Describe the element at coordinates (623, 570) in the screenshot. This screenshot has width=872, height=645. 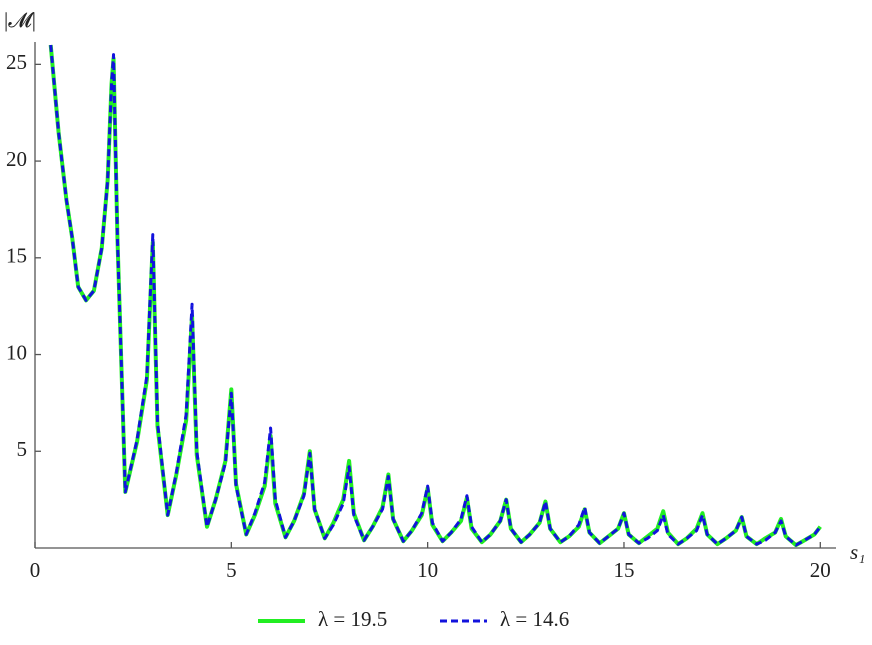
I see `x-tick-label: 15` at that location.